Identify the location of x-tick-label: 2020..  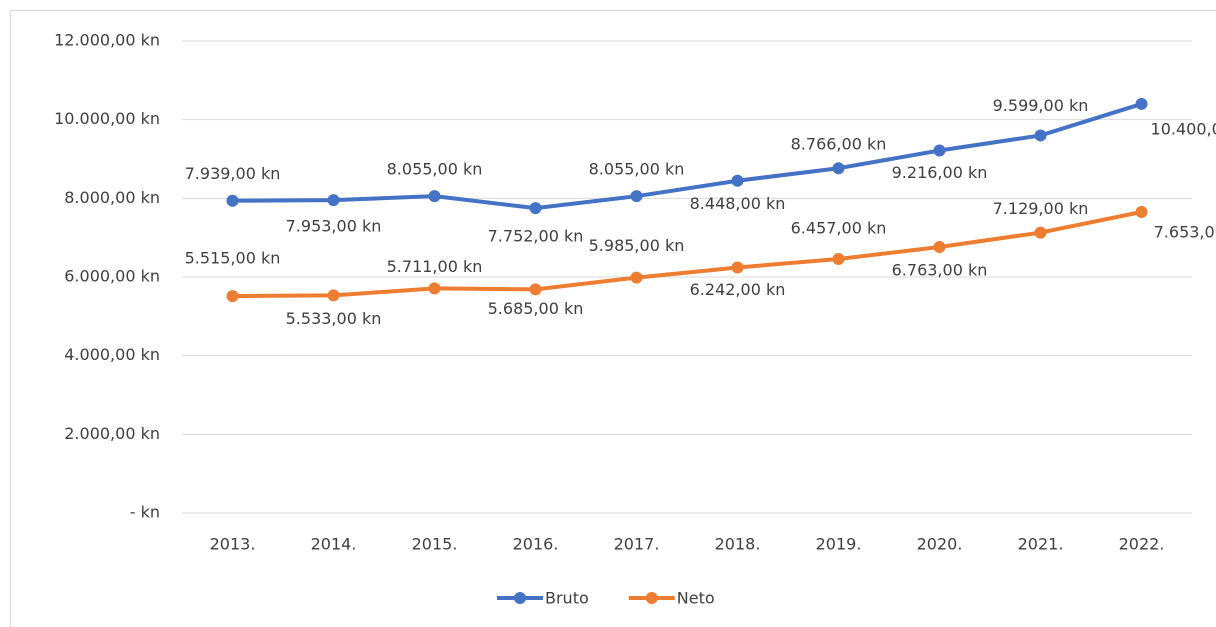
(940, 544).